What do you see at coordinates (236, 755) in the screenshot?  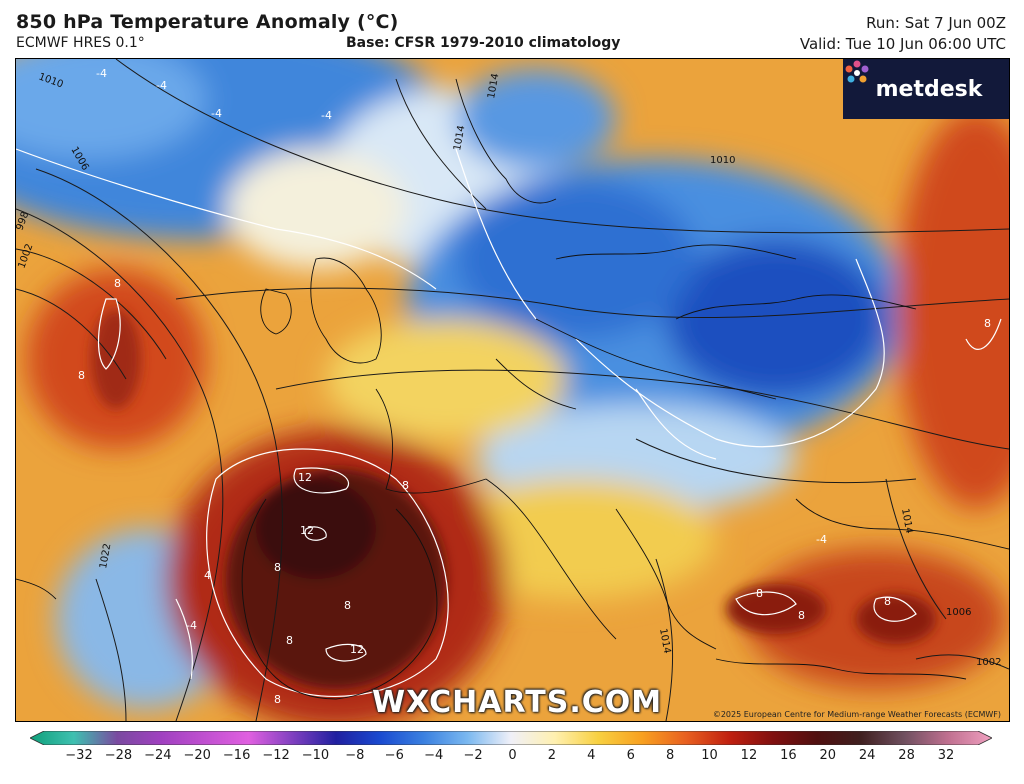 I see `colorbar-tick-label: −16` at bounding box center [236, 755].